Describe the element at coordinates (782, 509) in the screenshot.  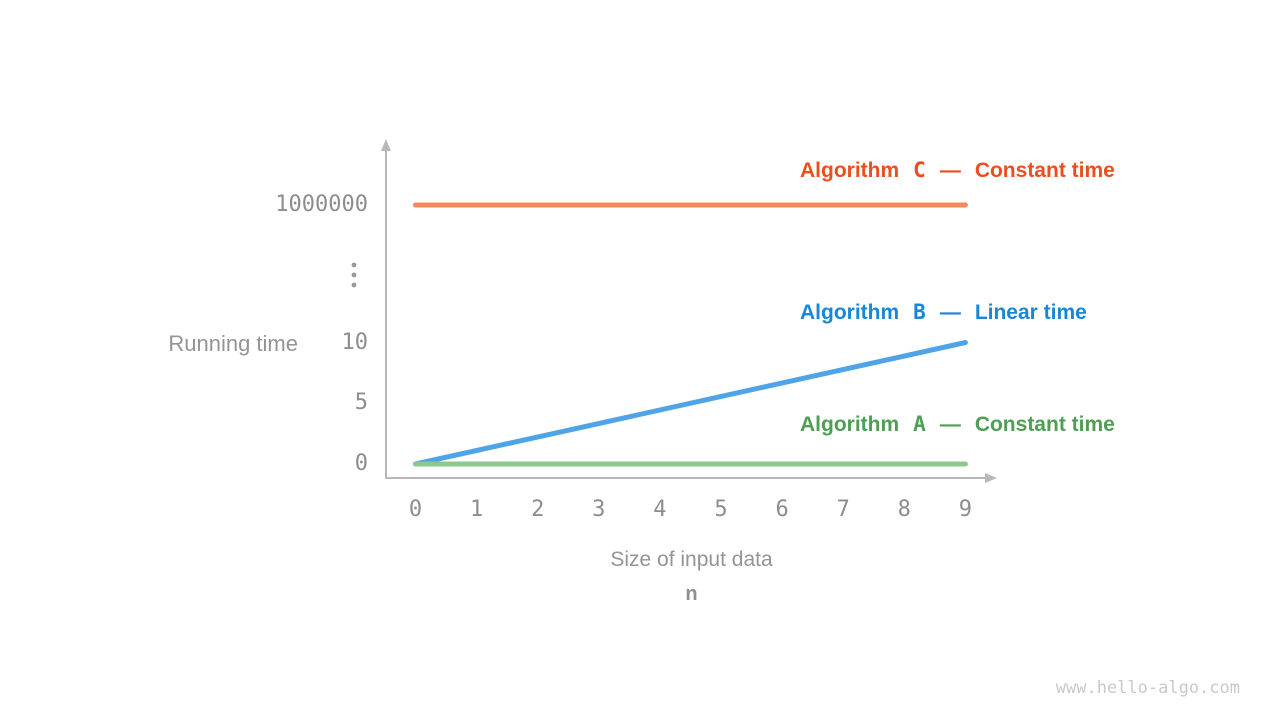
I see `x-tick-label: 6` at that location.